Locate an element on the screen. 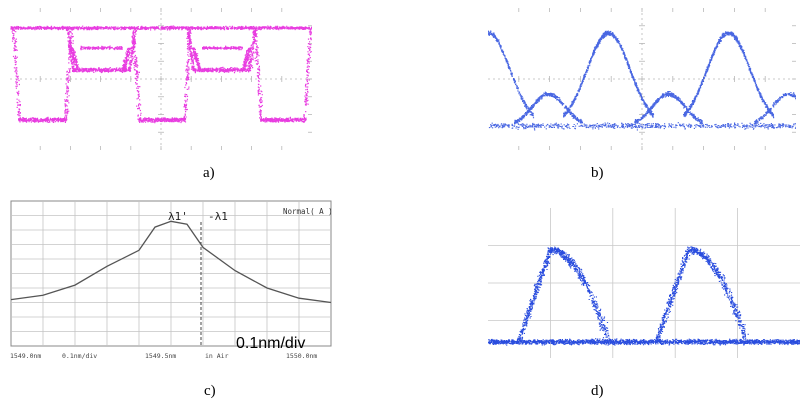 The height and width of the screenshot is (405, 801). caption-a: a) is located at coordinates (209, 173).